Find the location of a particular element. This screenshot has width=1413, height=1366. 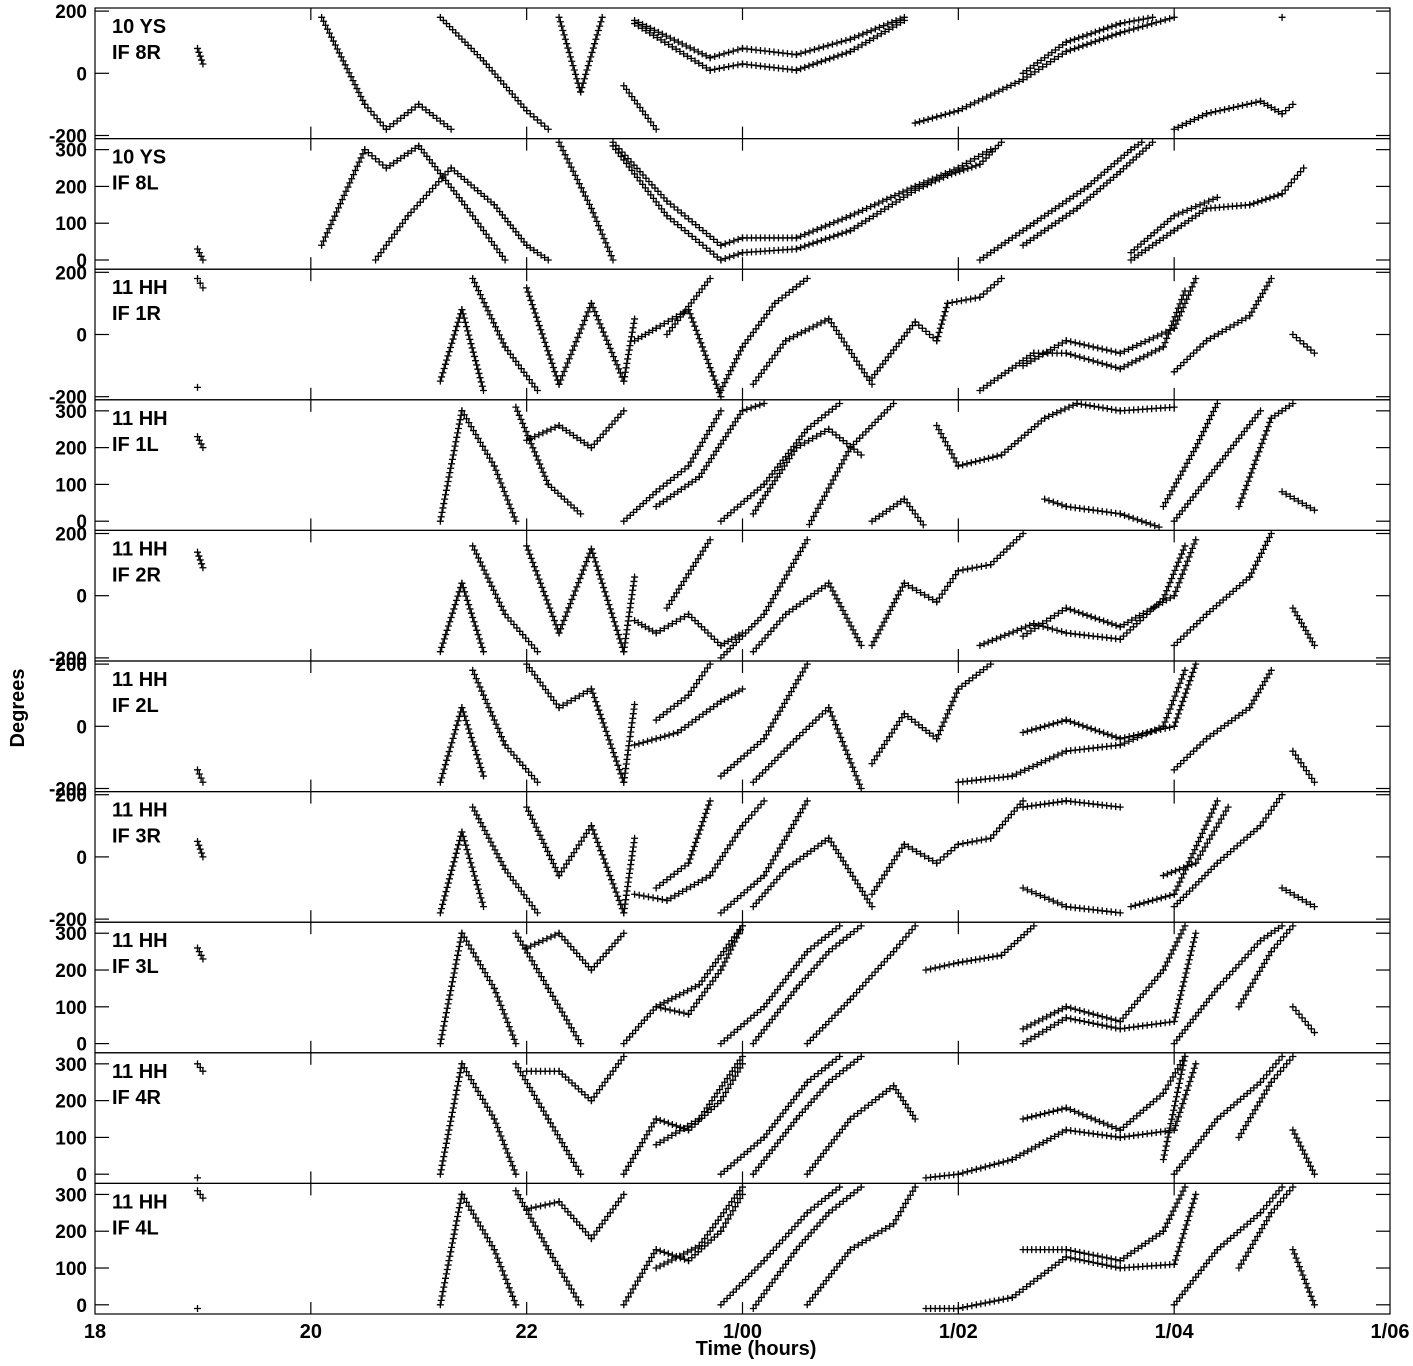

y-tick-label: 0 is located at coordinates (81, 727).